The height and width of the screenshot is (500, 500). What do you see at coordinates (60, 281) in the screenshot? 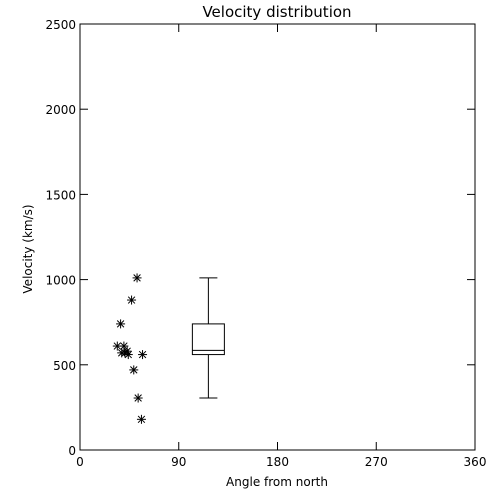
I see `y-tick-label: 1000` at bounding box center [60, 281].